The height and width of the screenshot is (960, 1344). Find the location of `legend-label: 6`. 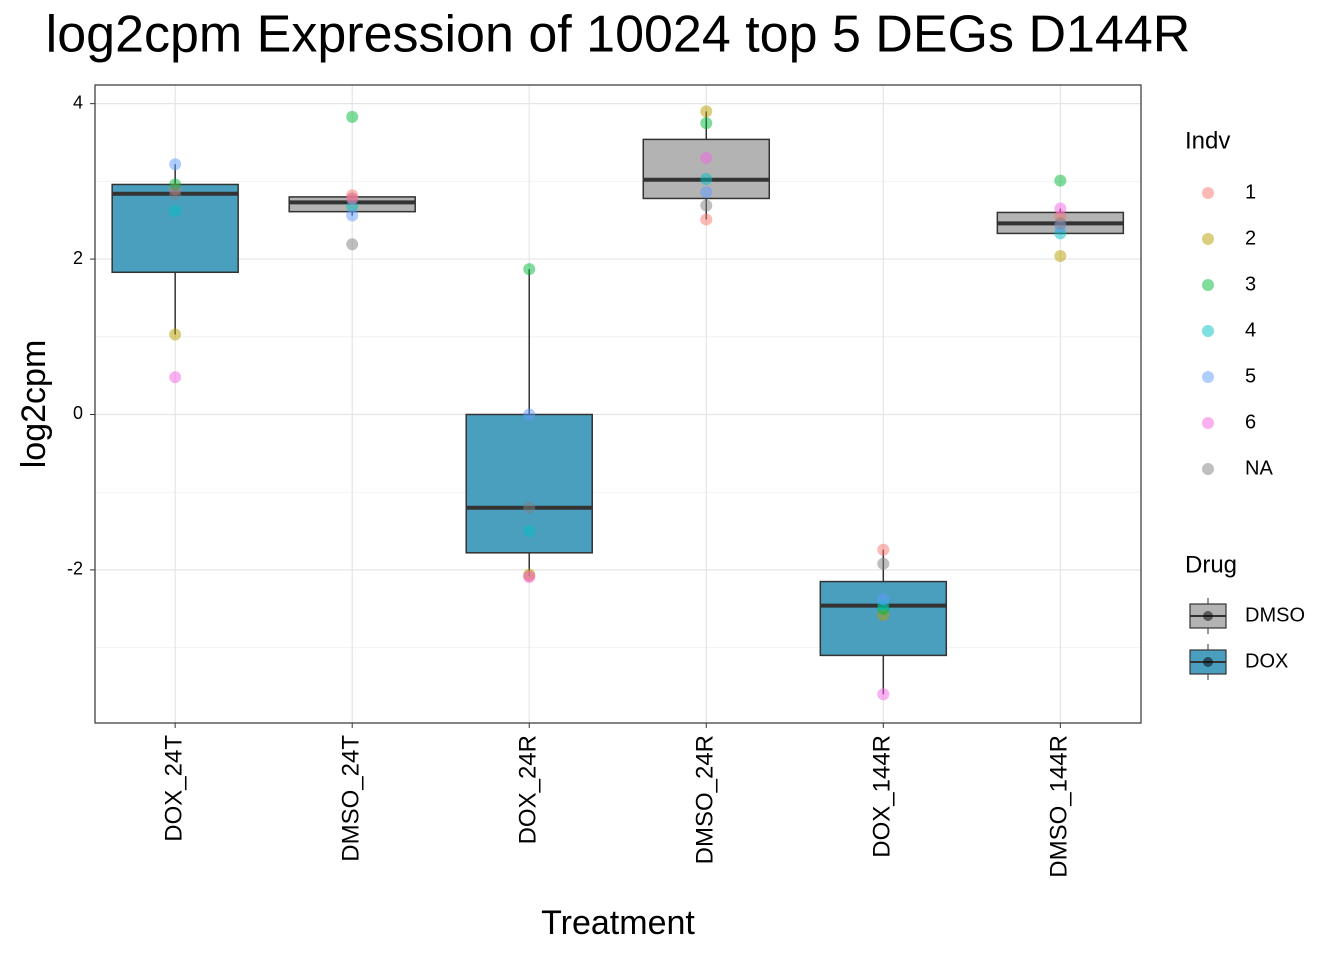

legend-label: 6 is located at coordinates (1250, 422).